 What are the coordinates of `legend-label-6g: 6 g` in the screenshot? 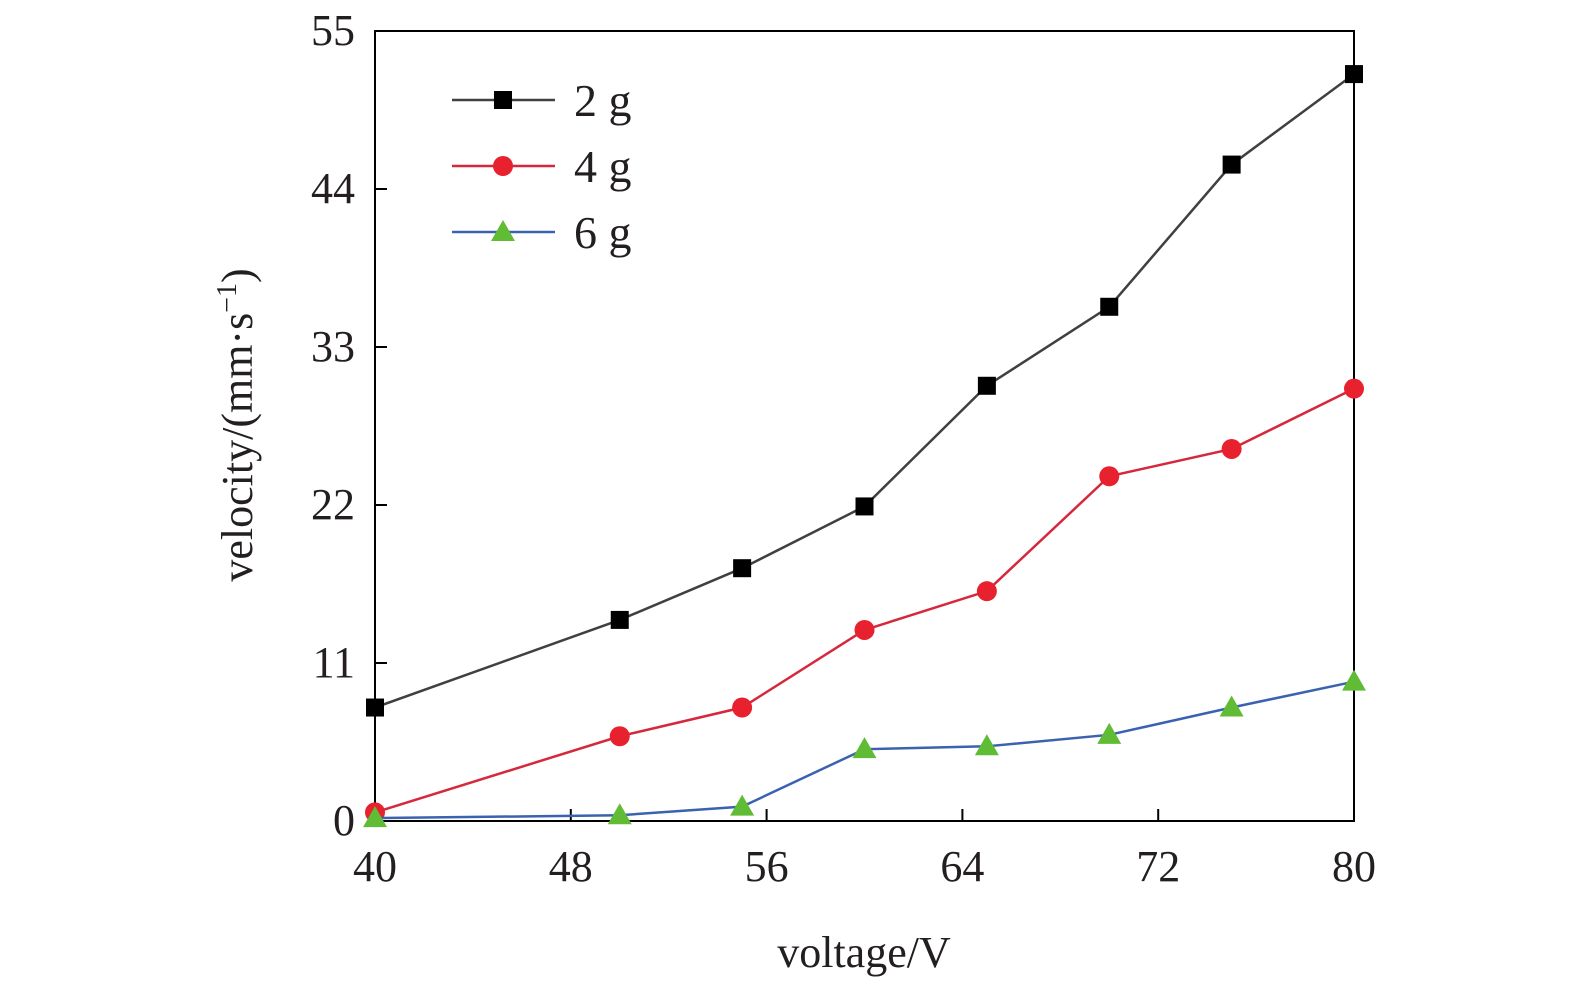 It's located at (603, 232).